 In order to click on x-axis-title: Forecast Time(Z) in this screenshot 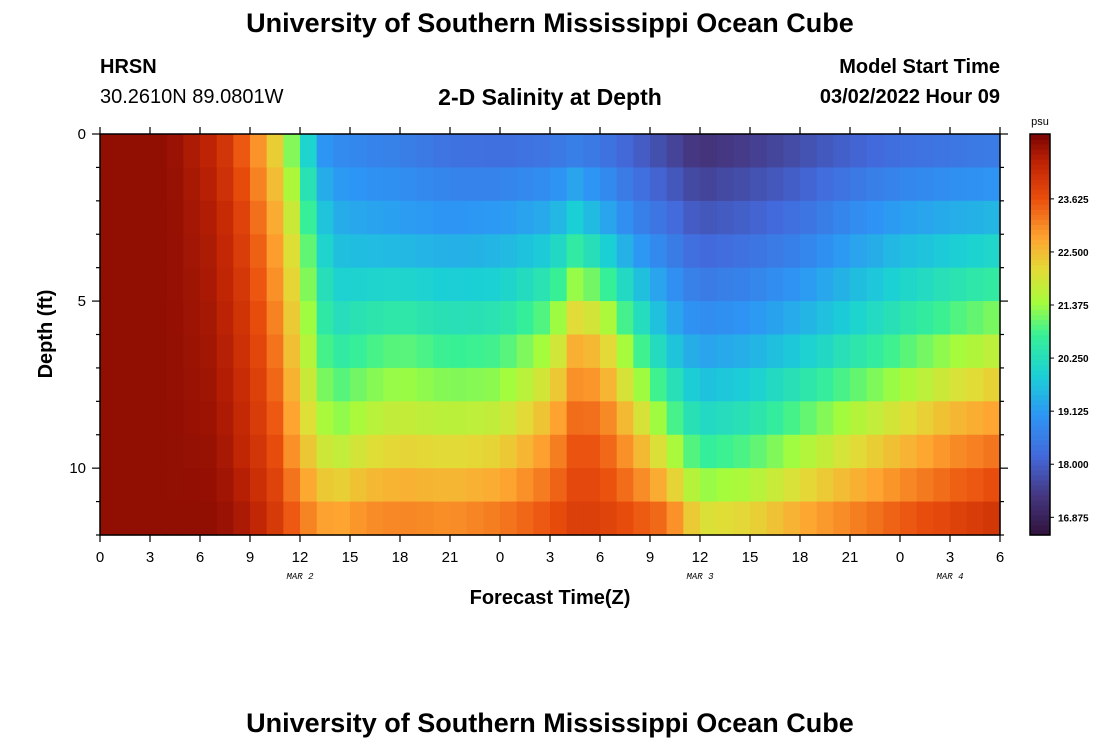, I will do `click(550, 598)`.